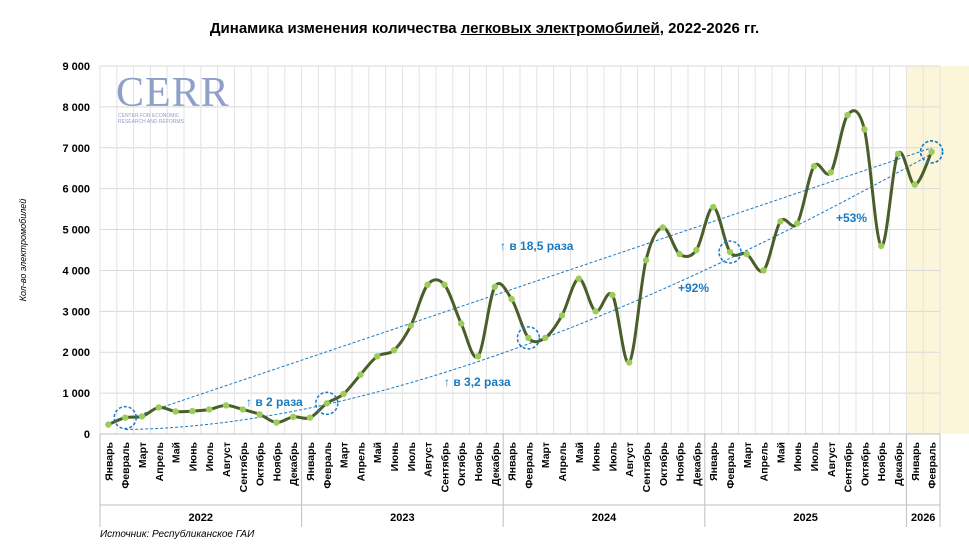  Describe the element at coordinates (151, 122) in the screenshot. I see `logo-sub-line-2: Research and Reforms` at that location.